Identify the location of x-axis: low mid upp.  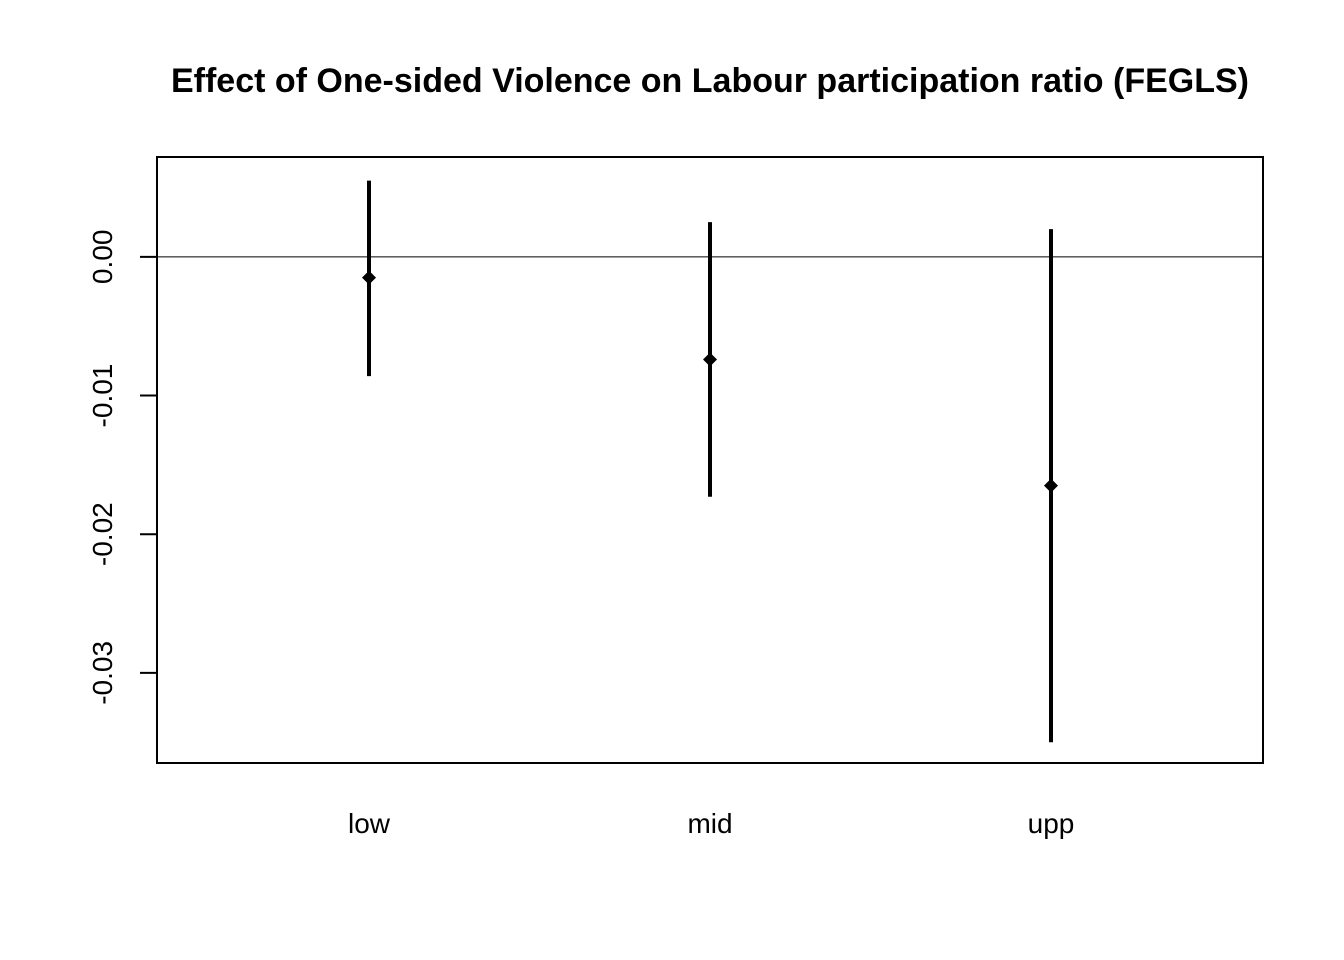
(711, 823).